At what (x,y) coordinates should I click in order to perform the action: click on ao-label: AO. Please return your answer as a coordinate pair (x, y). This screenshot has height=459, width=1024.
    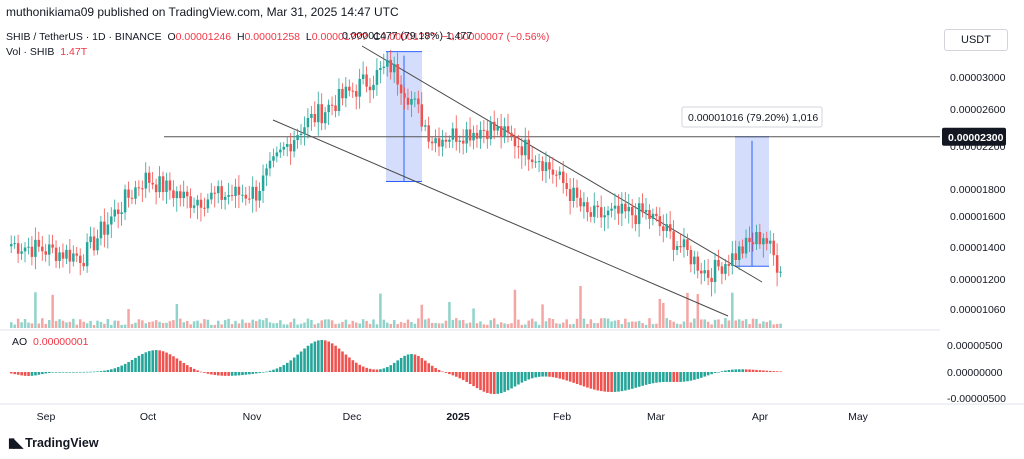
    Looking at the image, I should click on (20, 342).